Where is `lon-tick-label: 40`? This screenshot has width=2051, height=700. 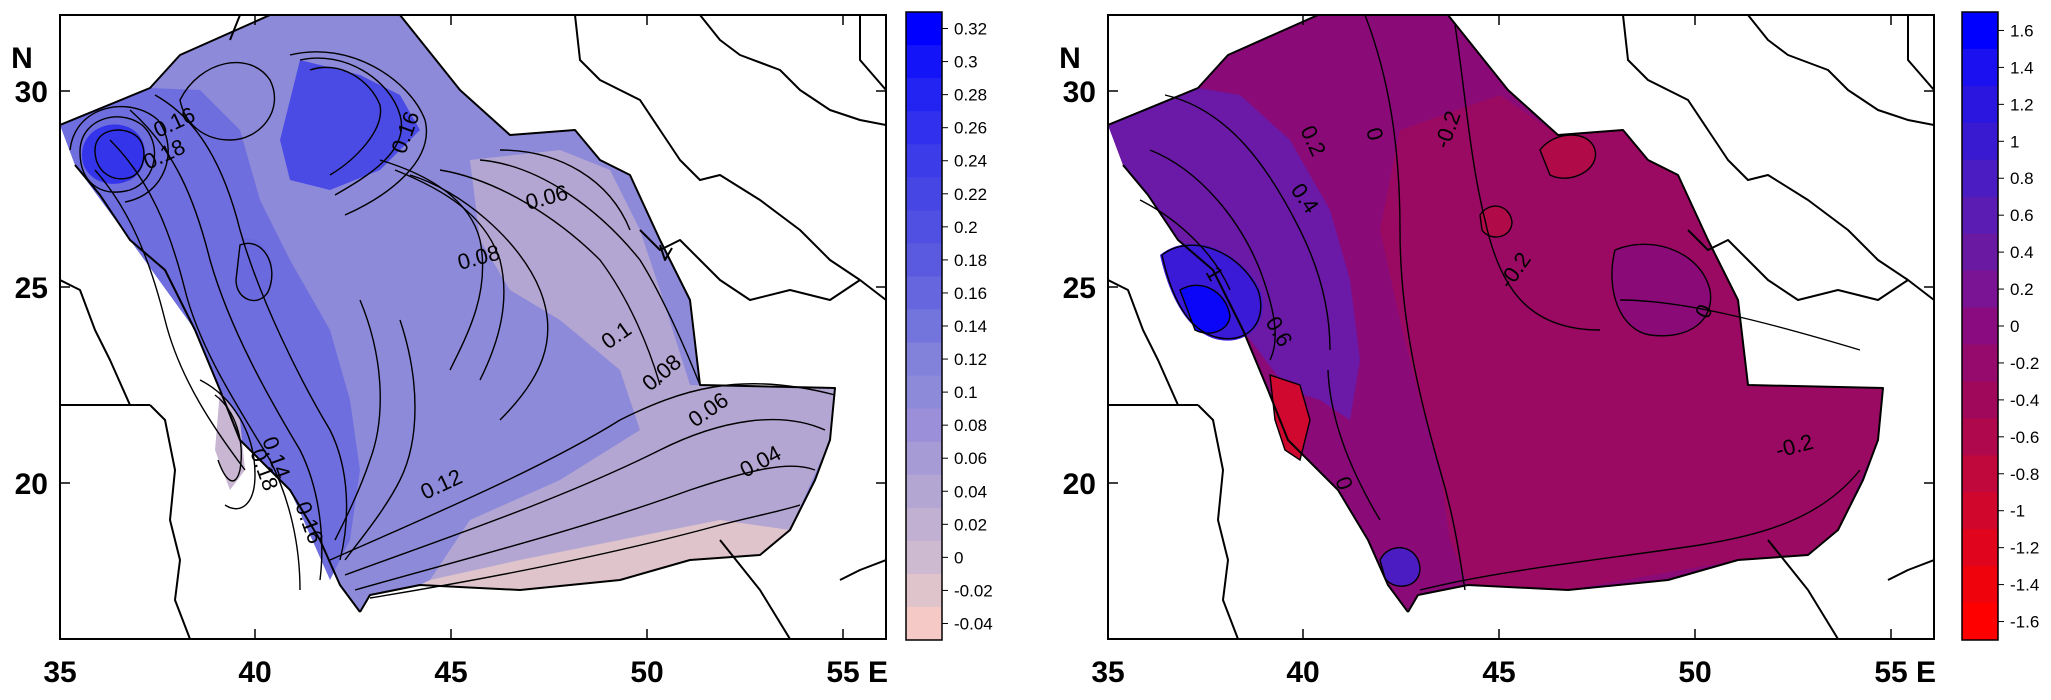 lon-tick-label: 40 is located at coordinates (254, 672).